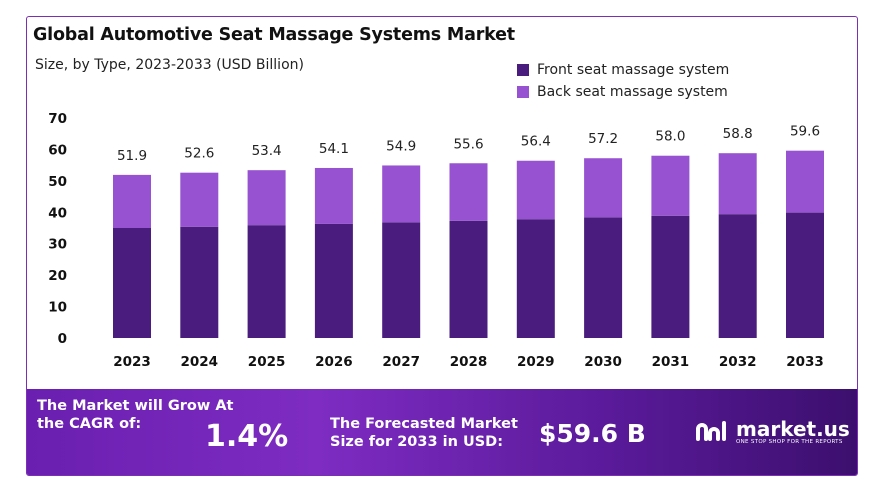 The width and height of the screenshot is (885, 486). Describe the element at coordinates (469, 362) in the screenshot. I see `x-tick-label: 2028` at that location.